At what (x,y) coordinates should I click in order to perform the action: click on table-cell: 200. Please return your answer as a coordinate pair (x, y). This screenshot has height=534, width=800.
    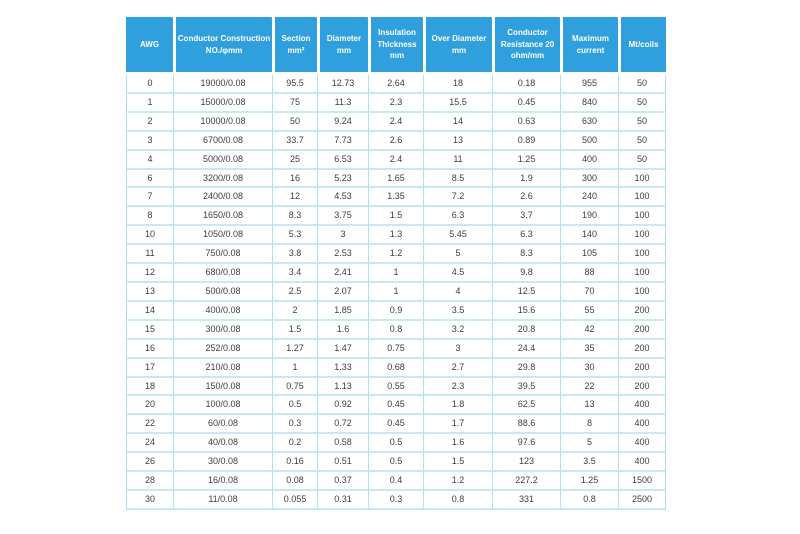
    Looking at the image, I should click on (642, 349).